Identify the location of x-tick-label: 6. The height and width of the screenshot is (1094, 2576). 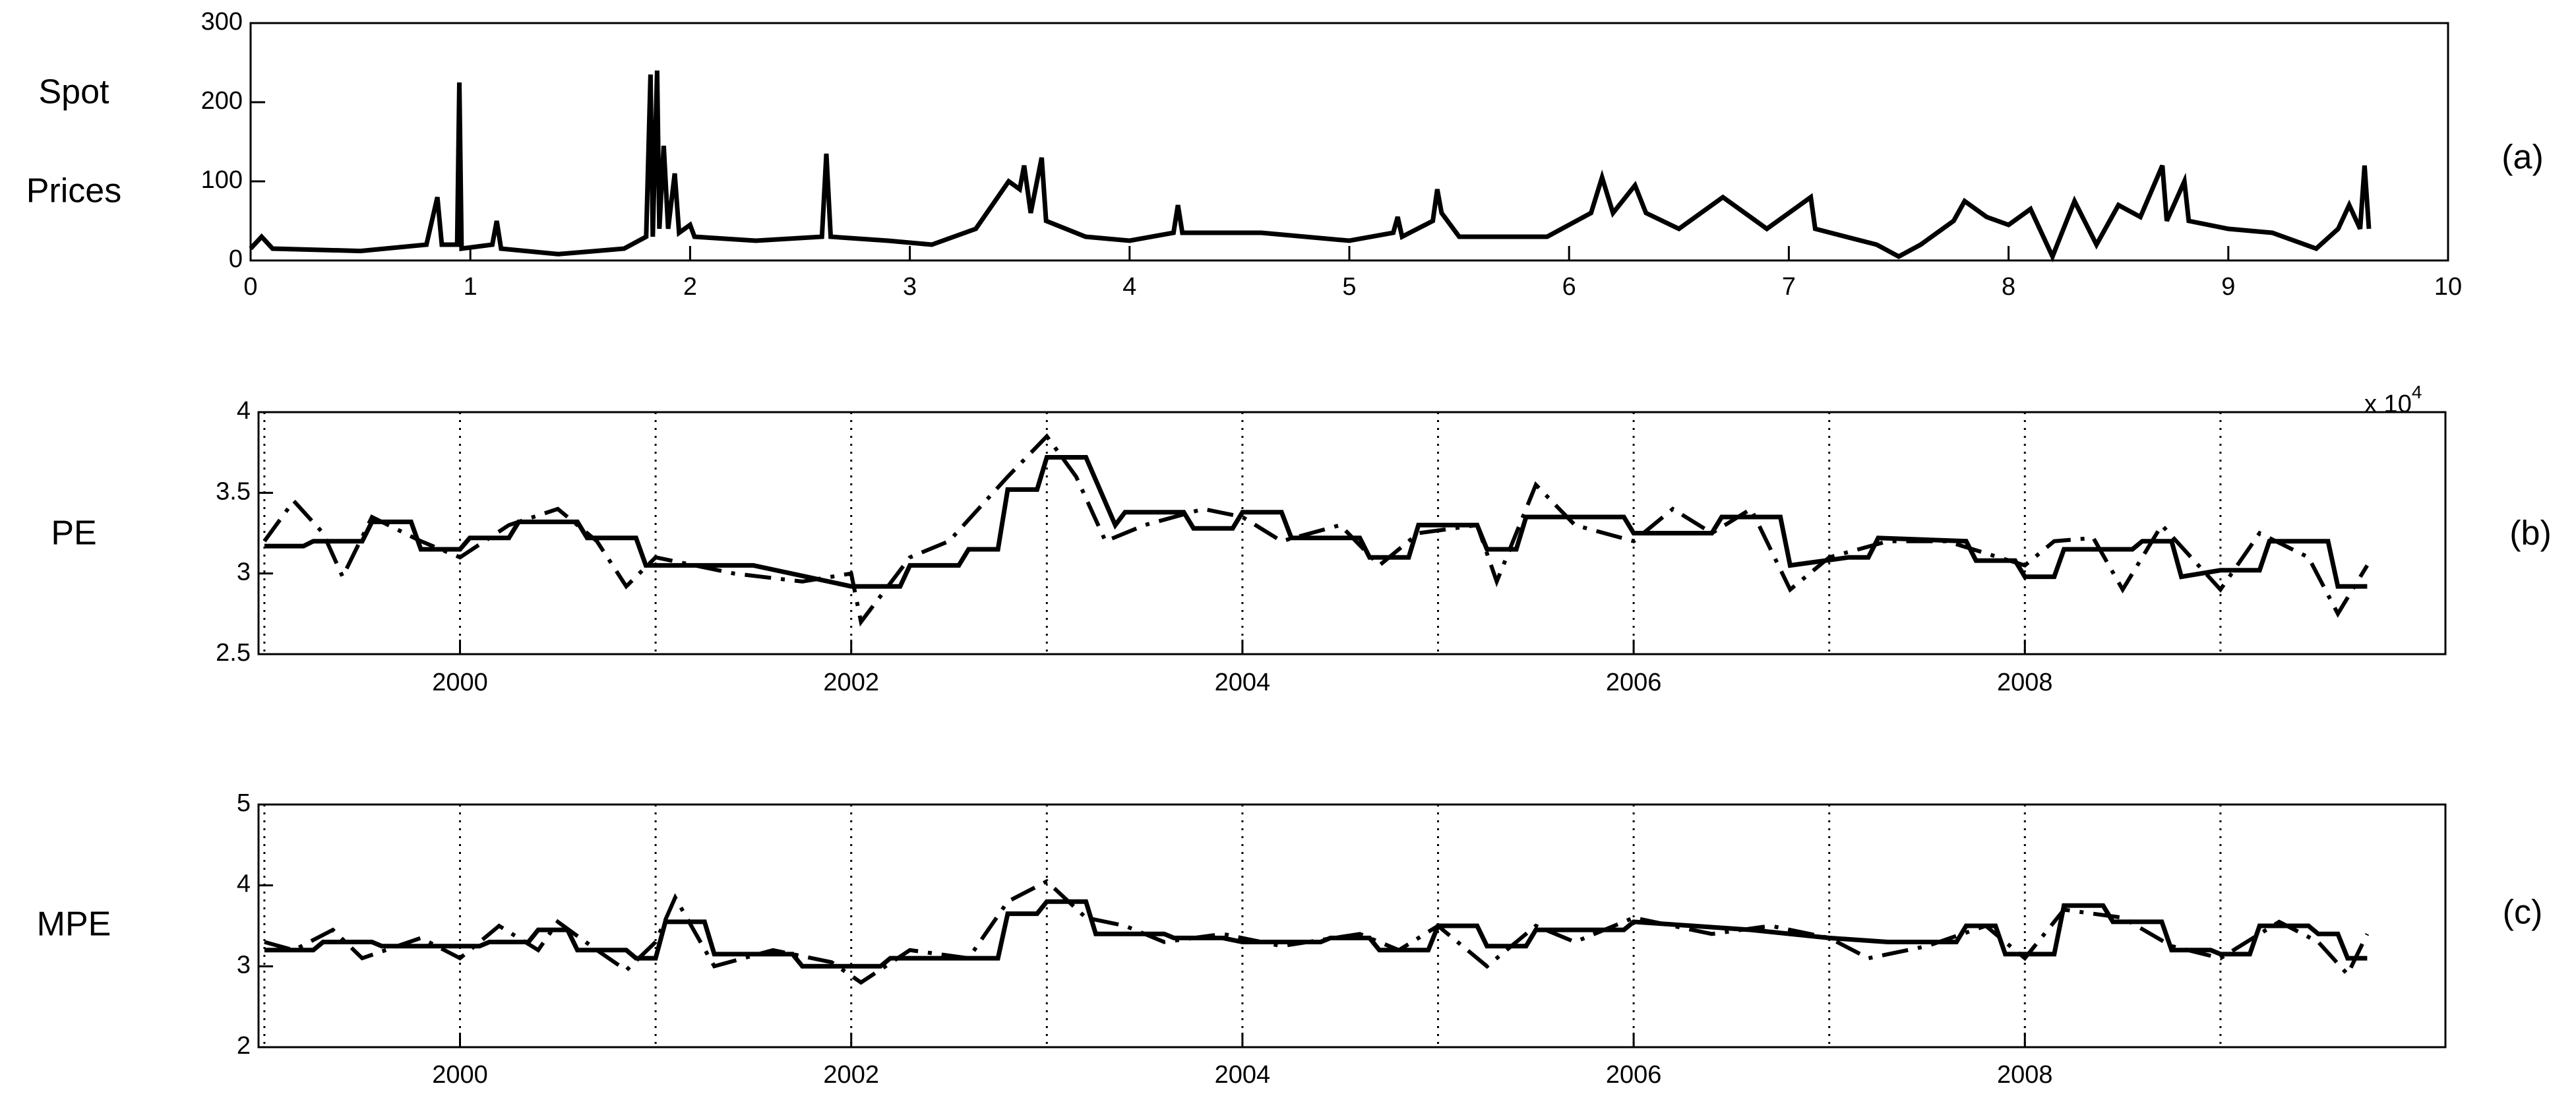
(1569, 287).